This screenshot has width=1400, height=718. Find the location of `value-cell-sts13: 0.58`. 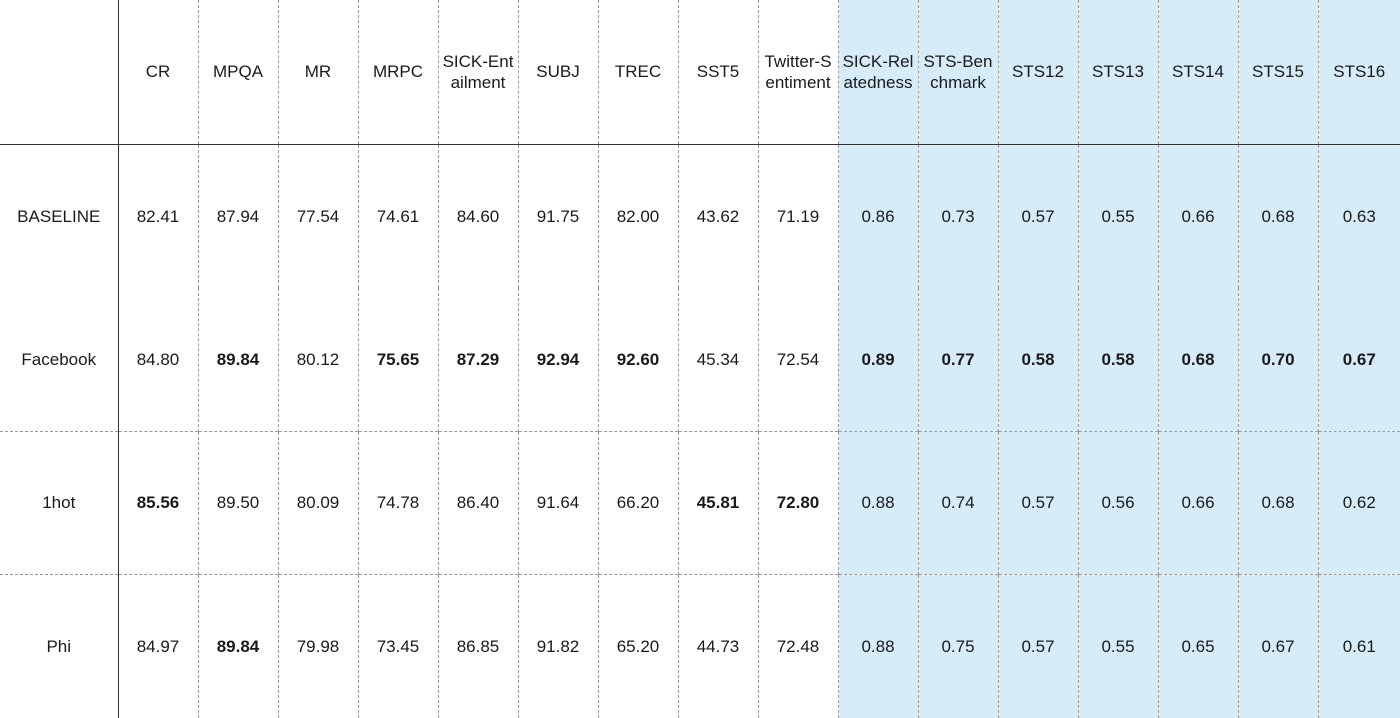

value-cell-sts13: 0.58 is located at coordinates (1117, 359).